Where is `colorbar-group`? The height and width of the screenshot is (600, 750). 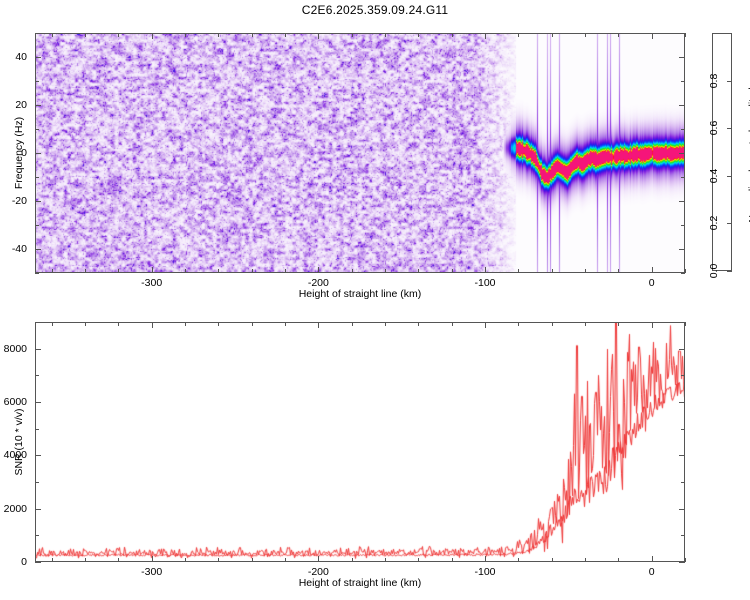
colorbar-group is located at coordinates (722, 152).